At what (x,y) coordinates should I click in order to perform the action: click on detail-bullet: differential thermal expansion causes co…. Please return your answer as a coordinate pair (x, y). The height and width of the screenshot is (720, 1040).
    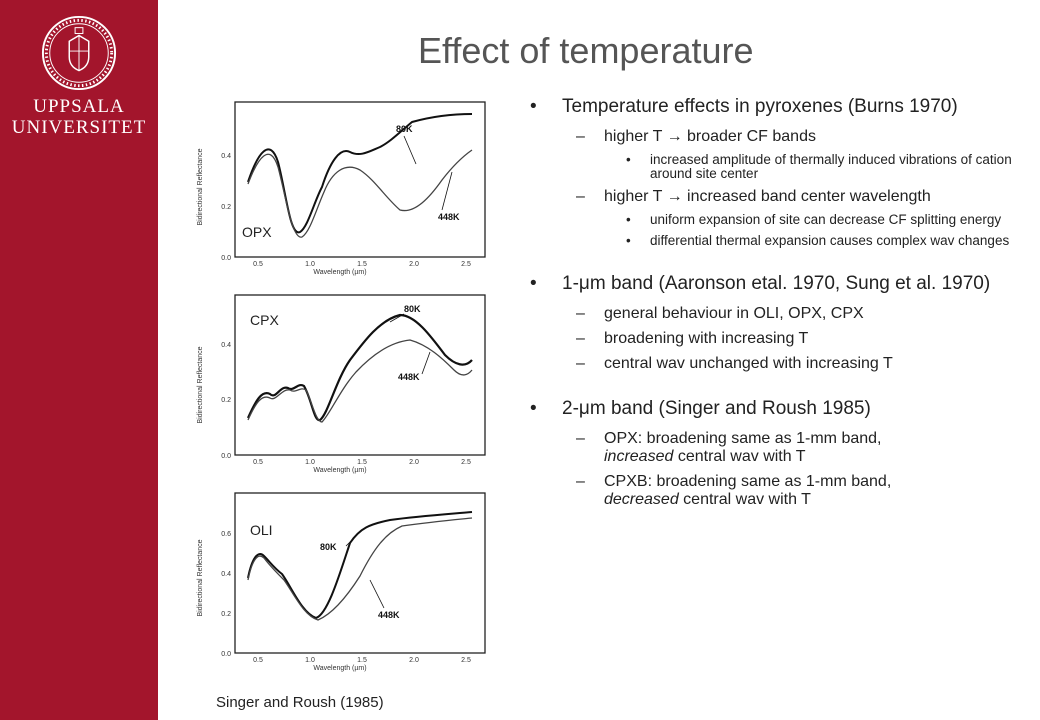
    Looking at the image, I should click on (772, 241).